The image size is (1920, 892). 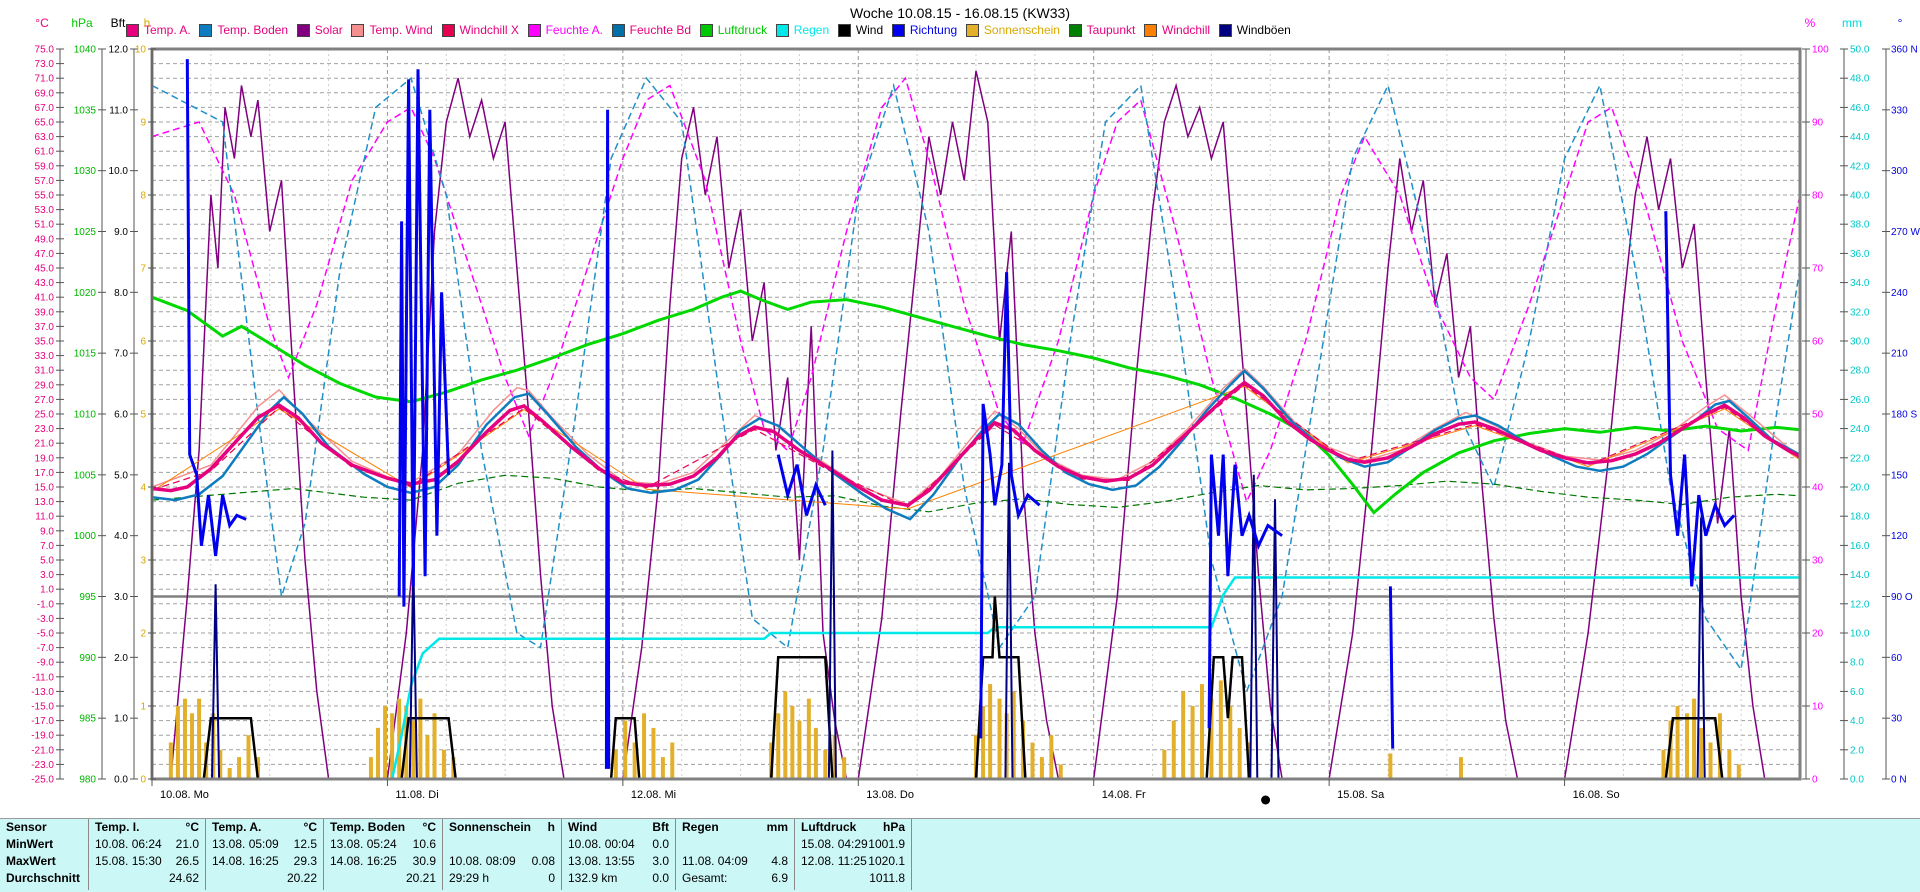 I want to click on axis-tick-label: -11.0, so click(x=43, y=677).